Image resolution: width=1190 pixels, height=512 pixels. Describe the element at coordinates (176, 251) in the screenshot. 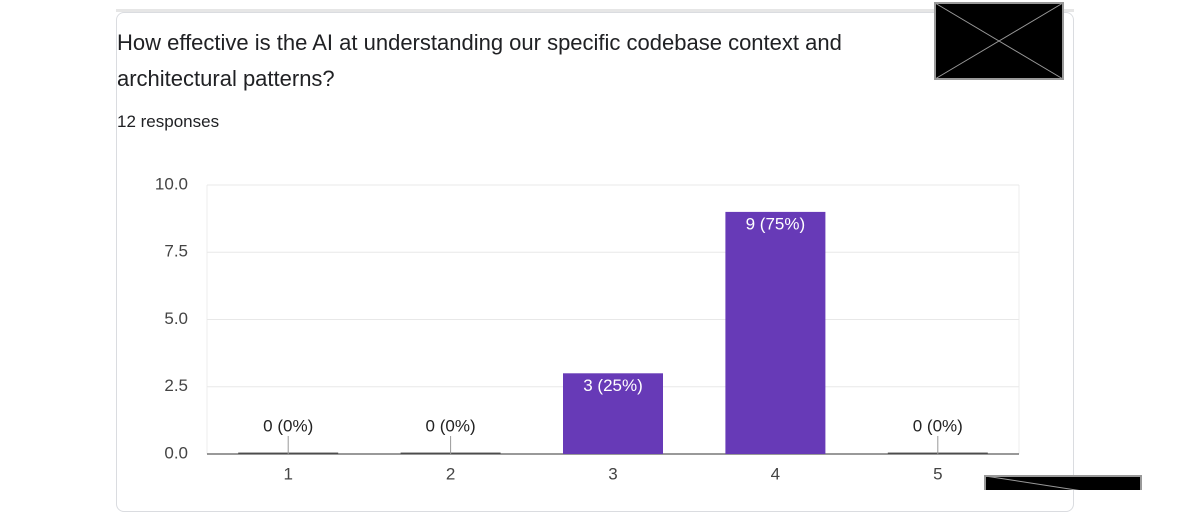

I see `y-tick-label: 7.5` at that location.